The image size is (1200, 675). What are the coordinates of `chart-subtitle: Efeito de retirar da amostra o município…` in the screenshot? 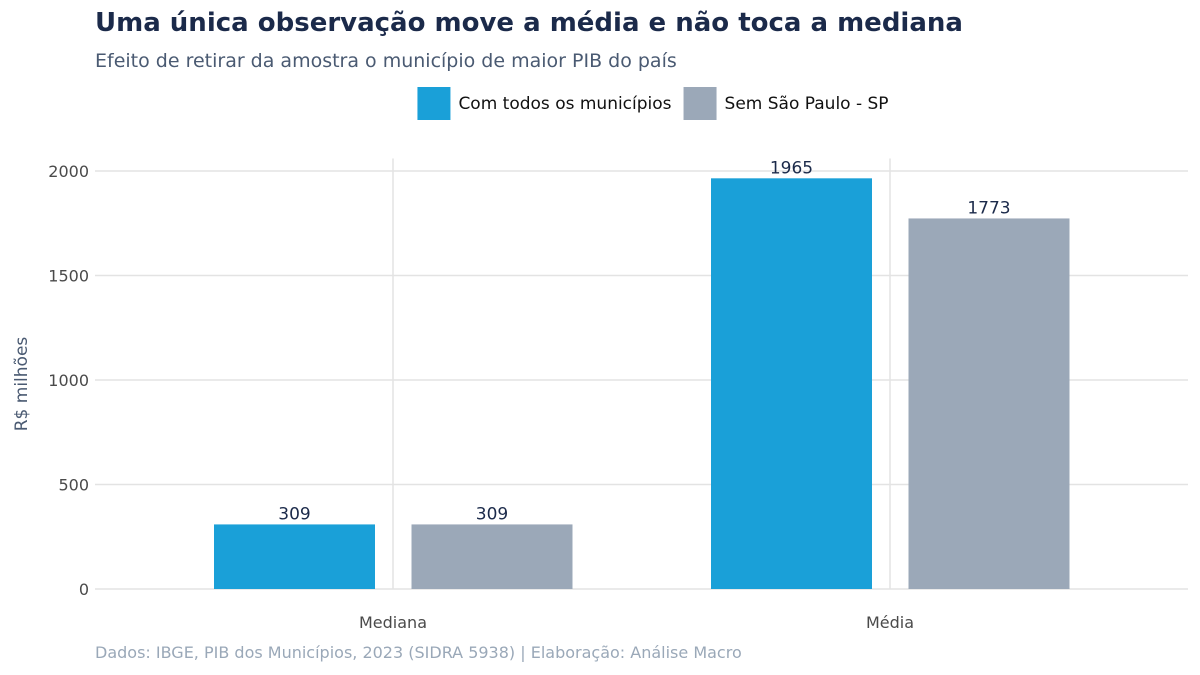 It's located at (386, 61).